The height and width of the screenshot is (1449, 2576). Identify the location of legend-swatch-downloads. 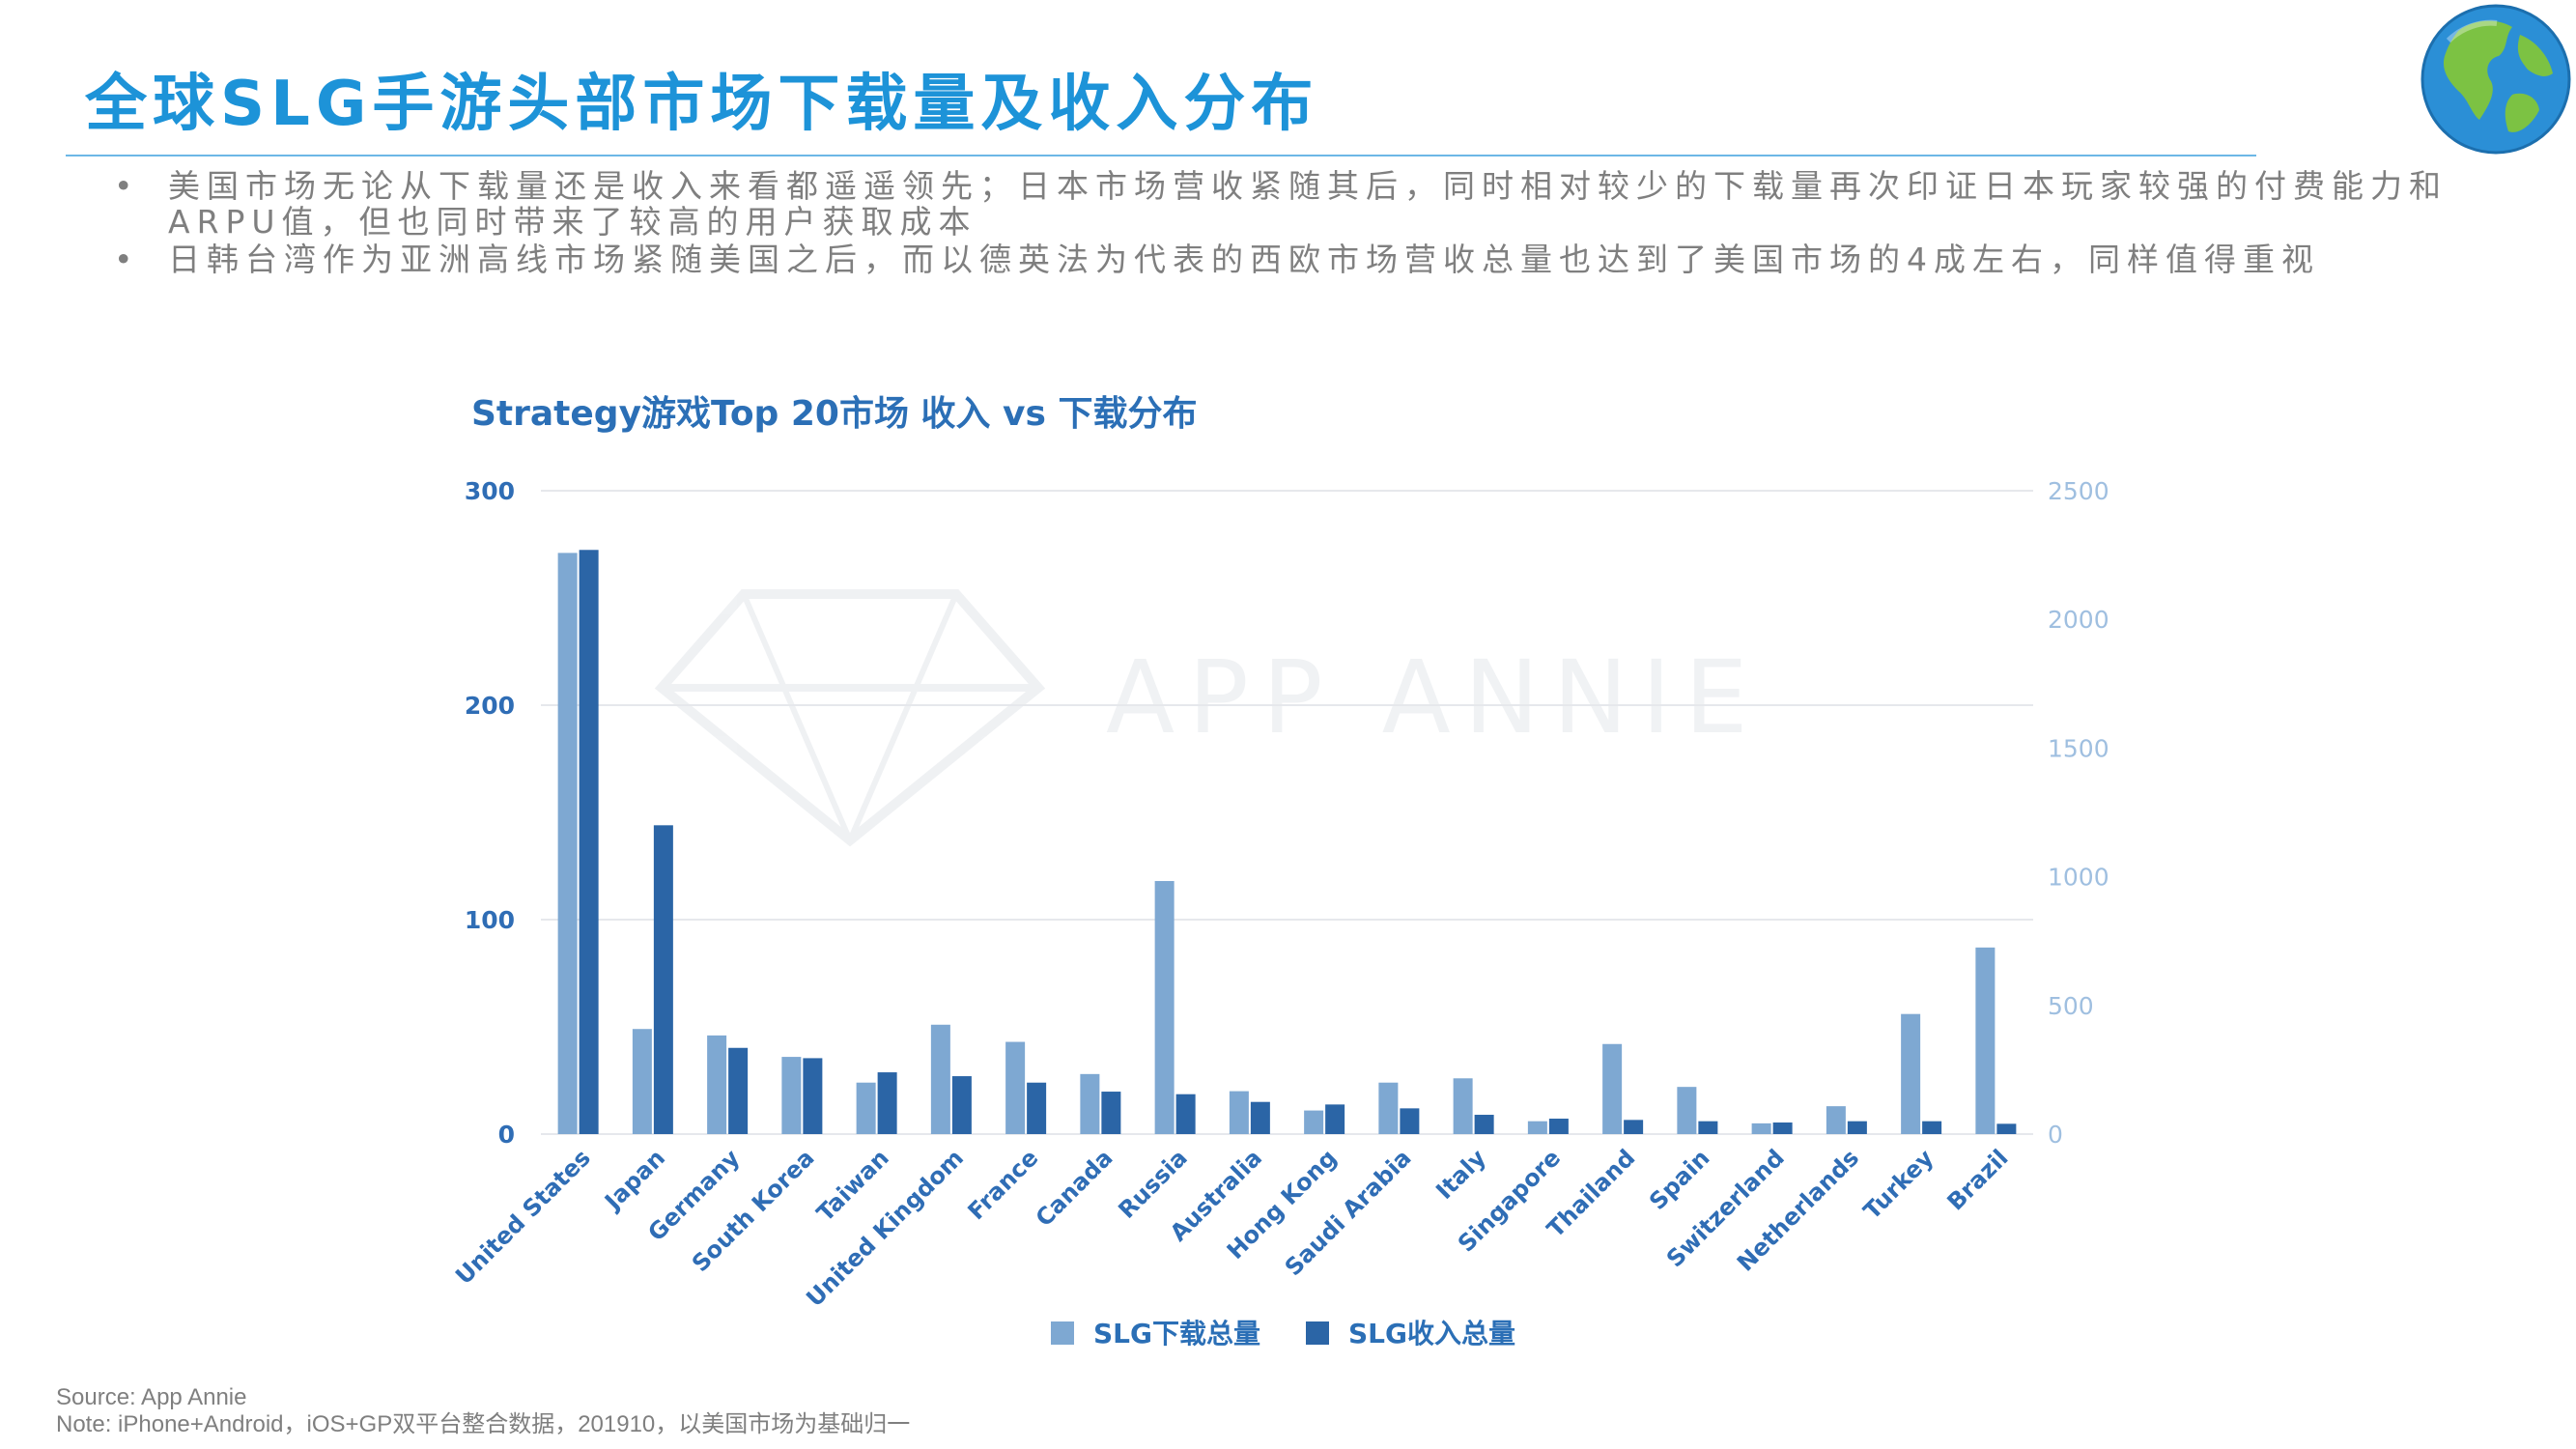
(1062, 1333).